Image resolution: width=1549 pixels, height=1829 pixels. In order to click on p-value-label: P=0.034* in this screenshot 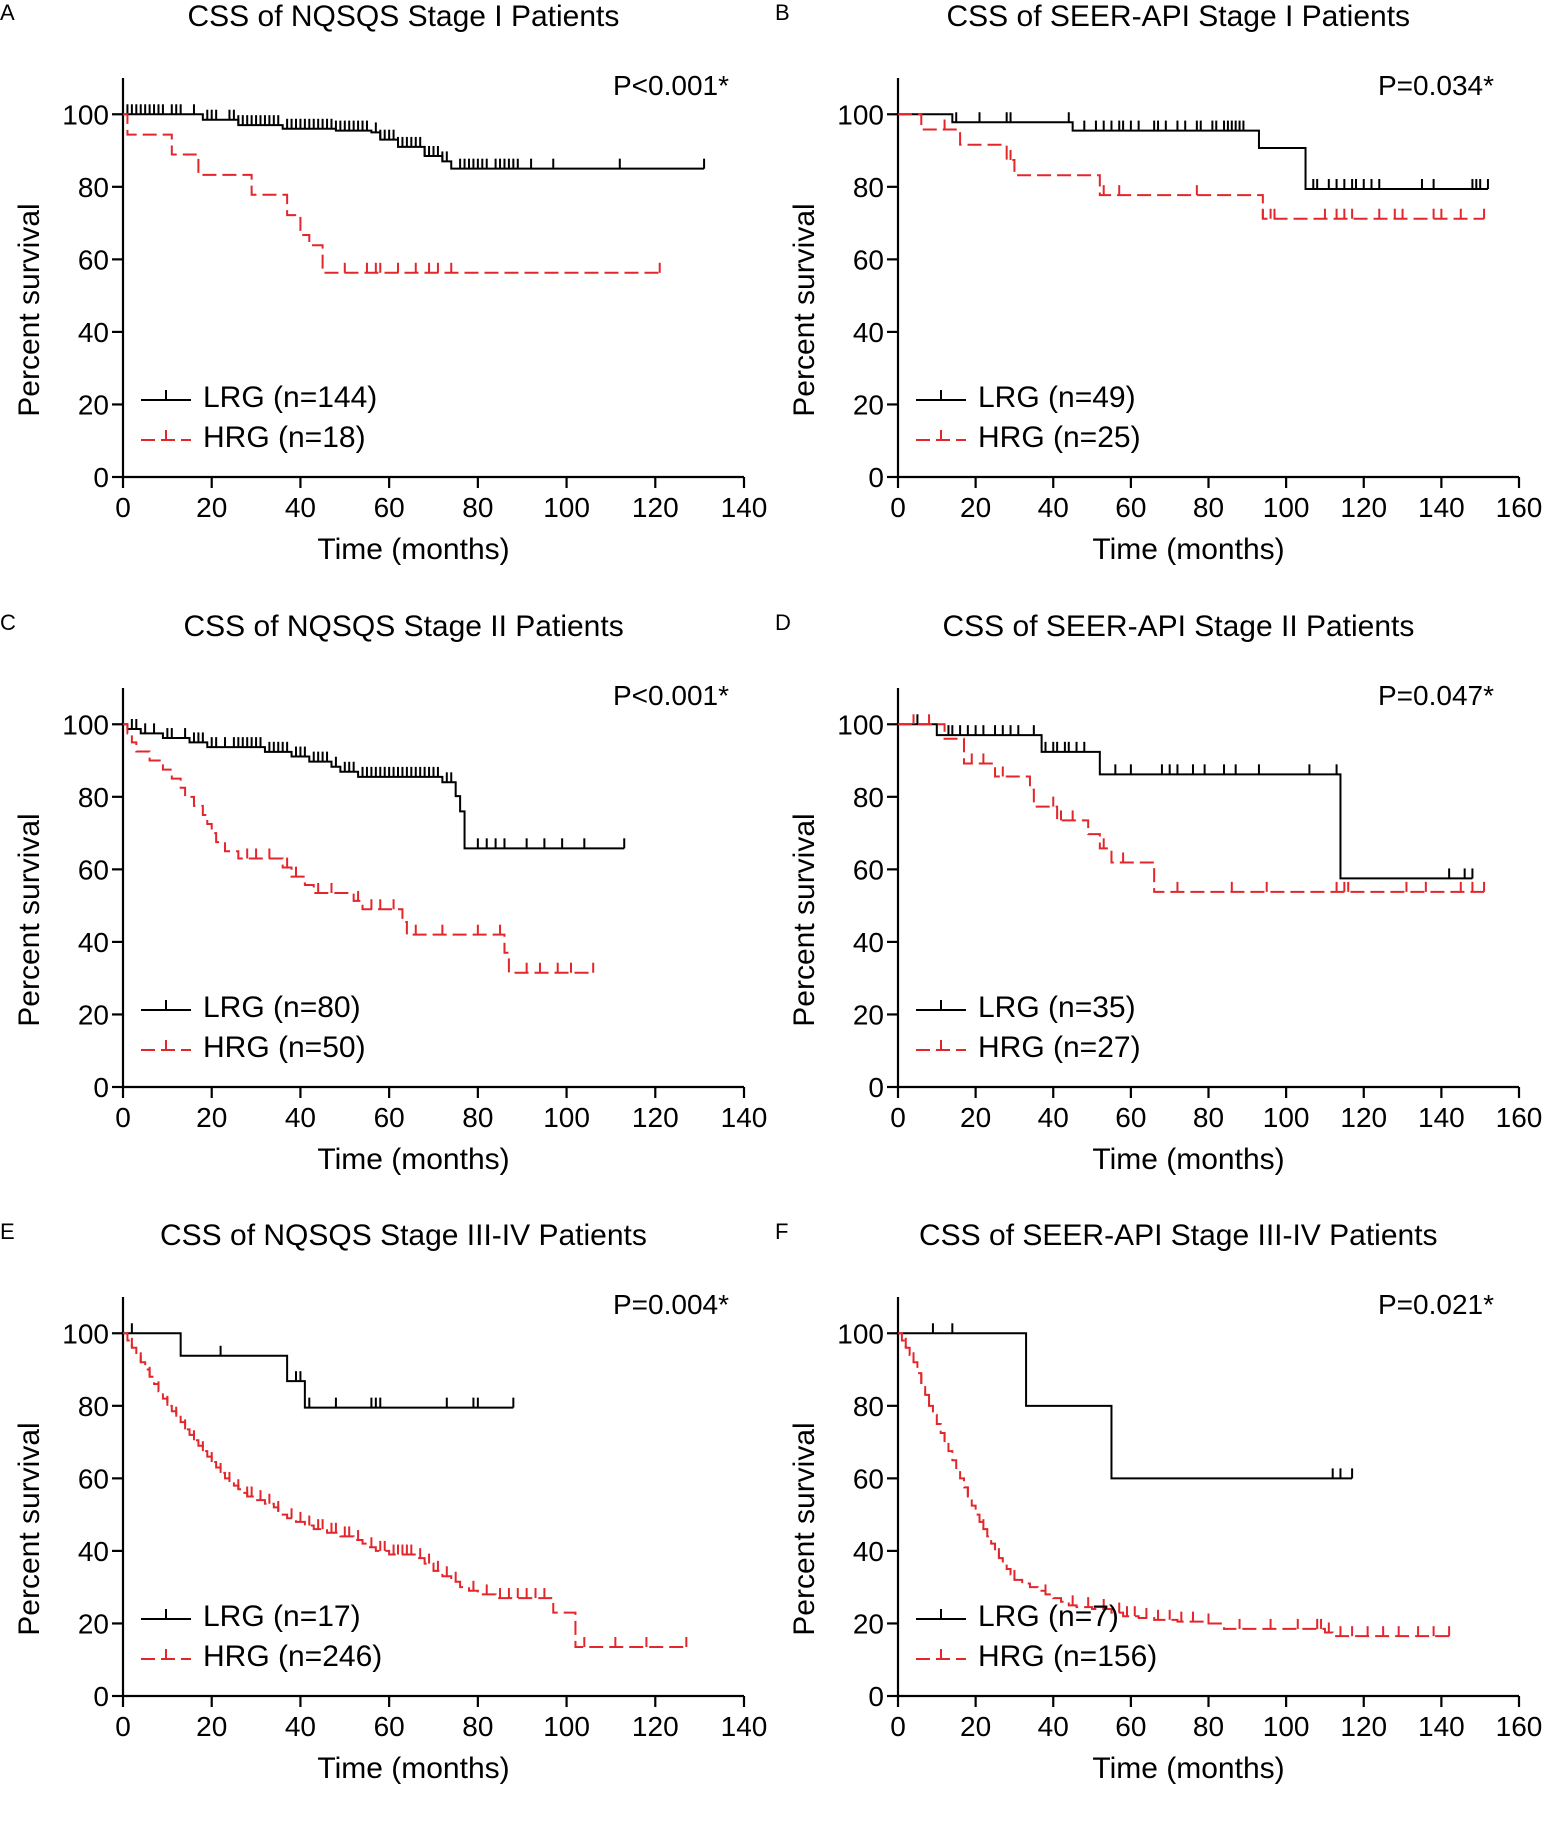, I will do `click(1436, 85)`.